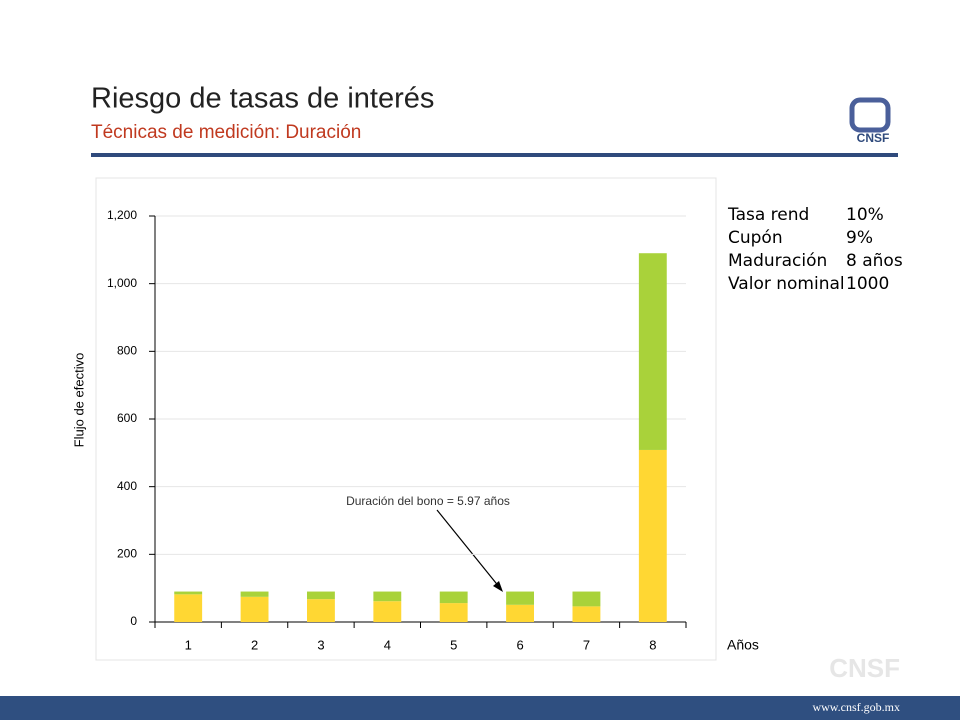  I want to click on logo-icon, so click(870, 115).